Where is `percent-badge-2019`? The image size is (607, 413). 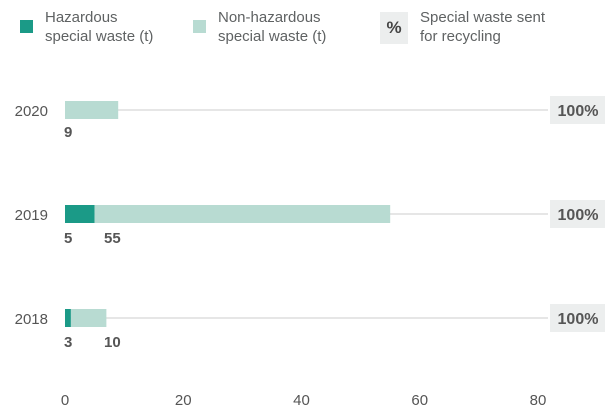 percent-badge-2019 is located at coordinates (577, 214).